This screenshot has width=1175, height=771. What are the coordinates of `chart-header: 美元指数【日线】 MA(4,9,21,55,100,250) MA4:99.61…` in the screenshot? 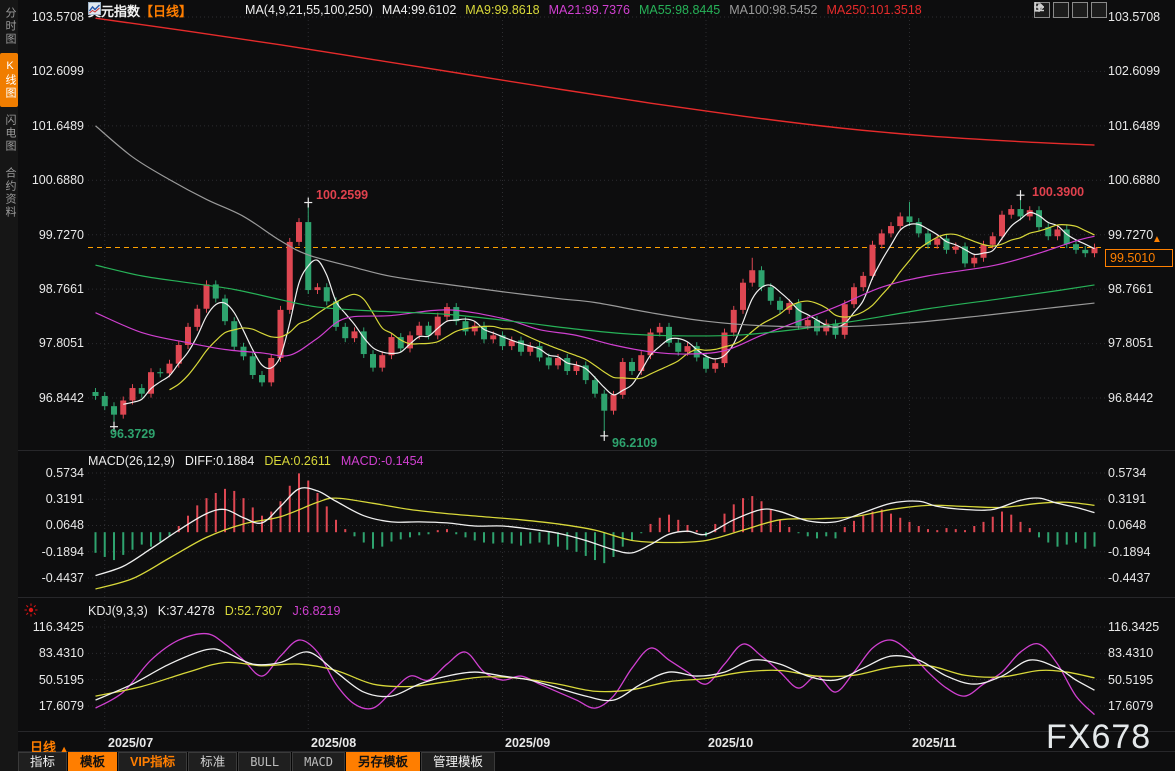 It's located at (505, 10).